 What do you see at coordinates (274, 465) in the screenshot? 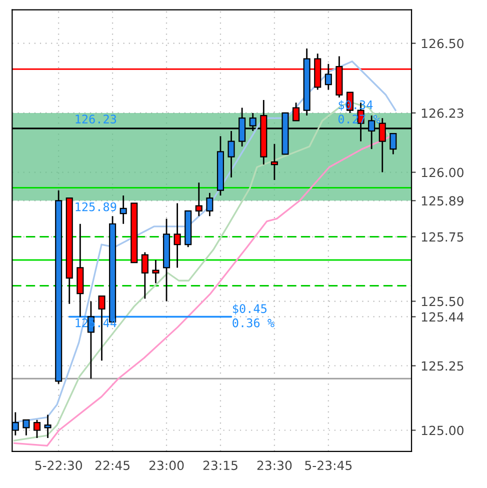
I see `x-tick-label: 23:30` at bounding box center [274, 465].